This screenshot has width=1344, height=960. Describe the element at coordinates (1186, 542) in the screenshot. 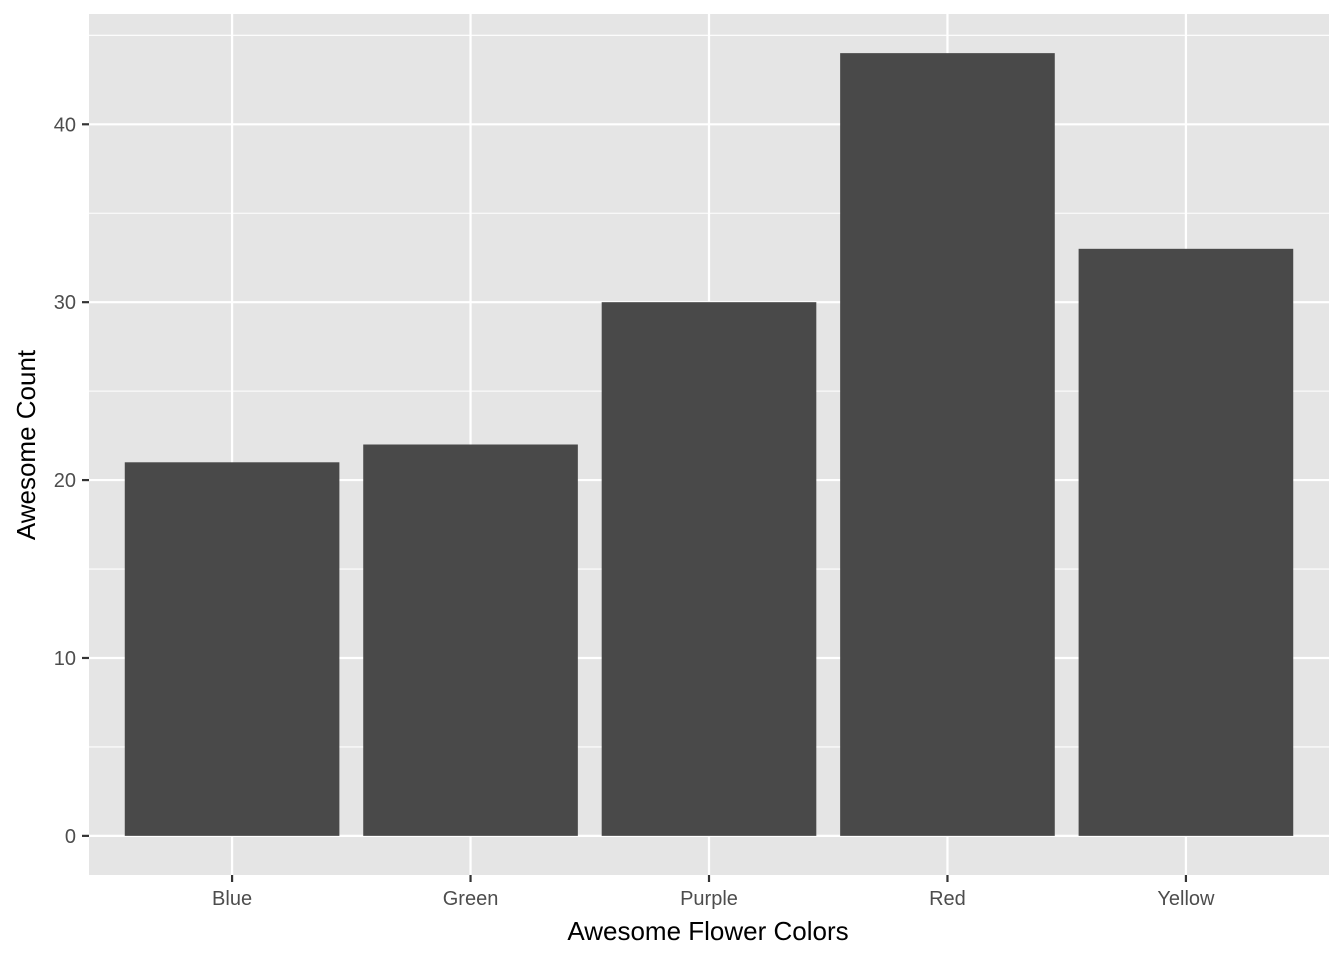

I see `bar-yellow` at that location.